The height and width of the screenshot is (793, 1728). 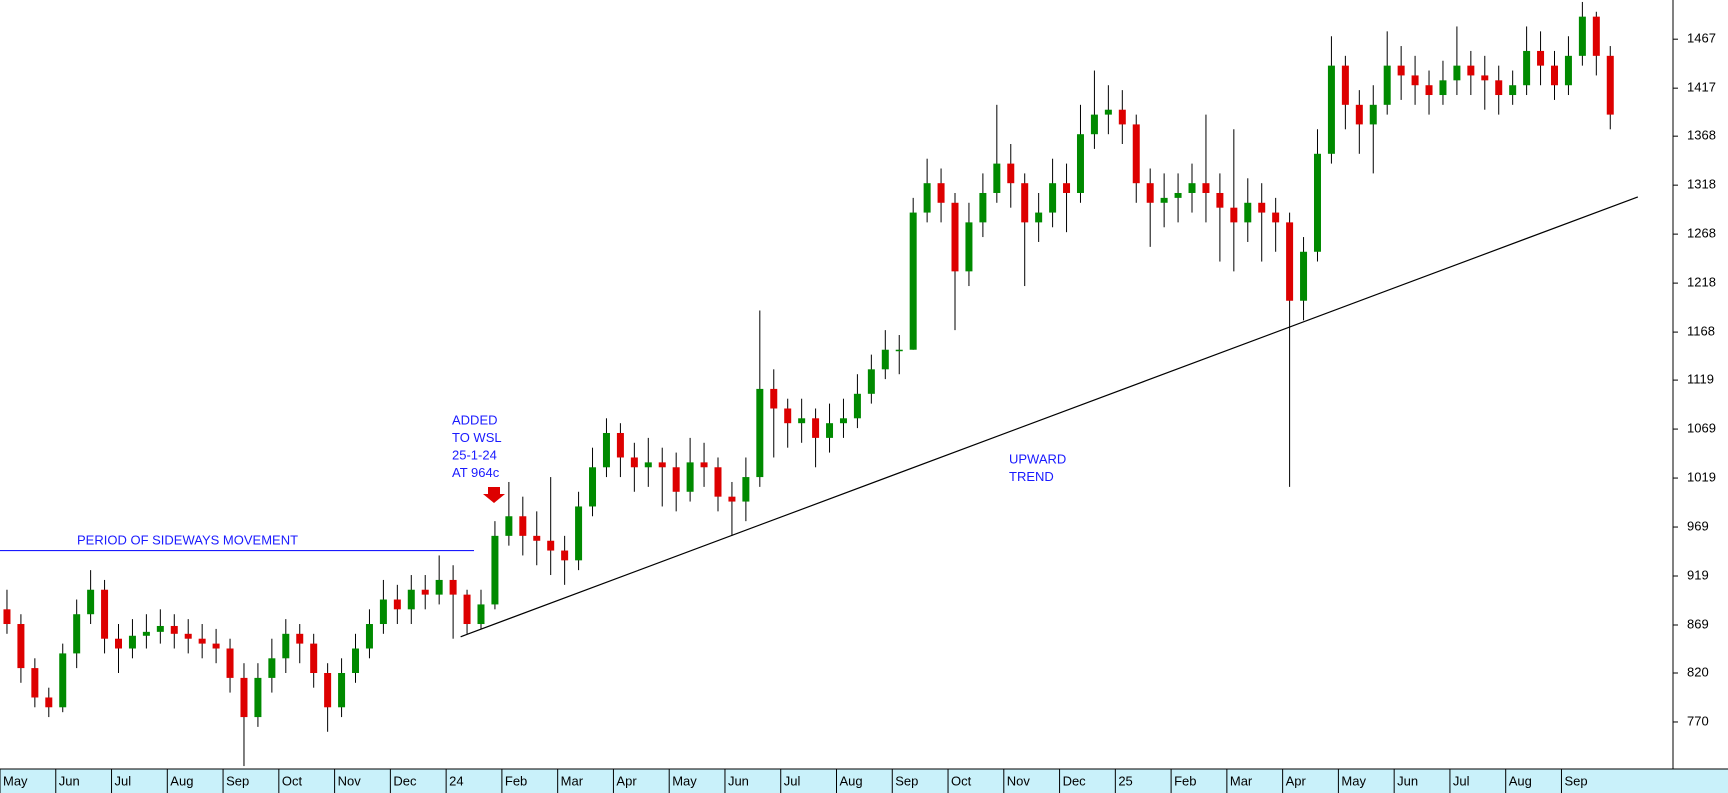 I want to click on x-tick-label: 24, so click(x=456, y=780).